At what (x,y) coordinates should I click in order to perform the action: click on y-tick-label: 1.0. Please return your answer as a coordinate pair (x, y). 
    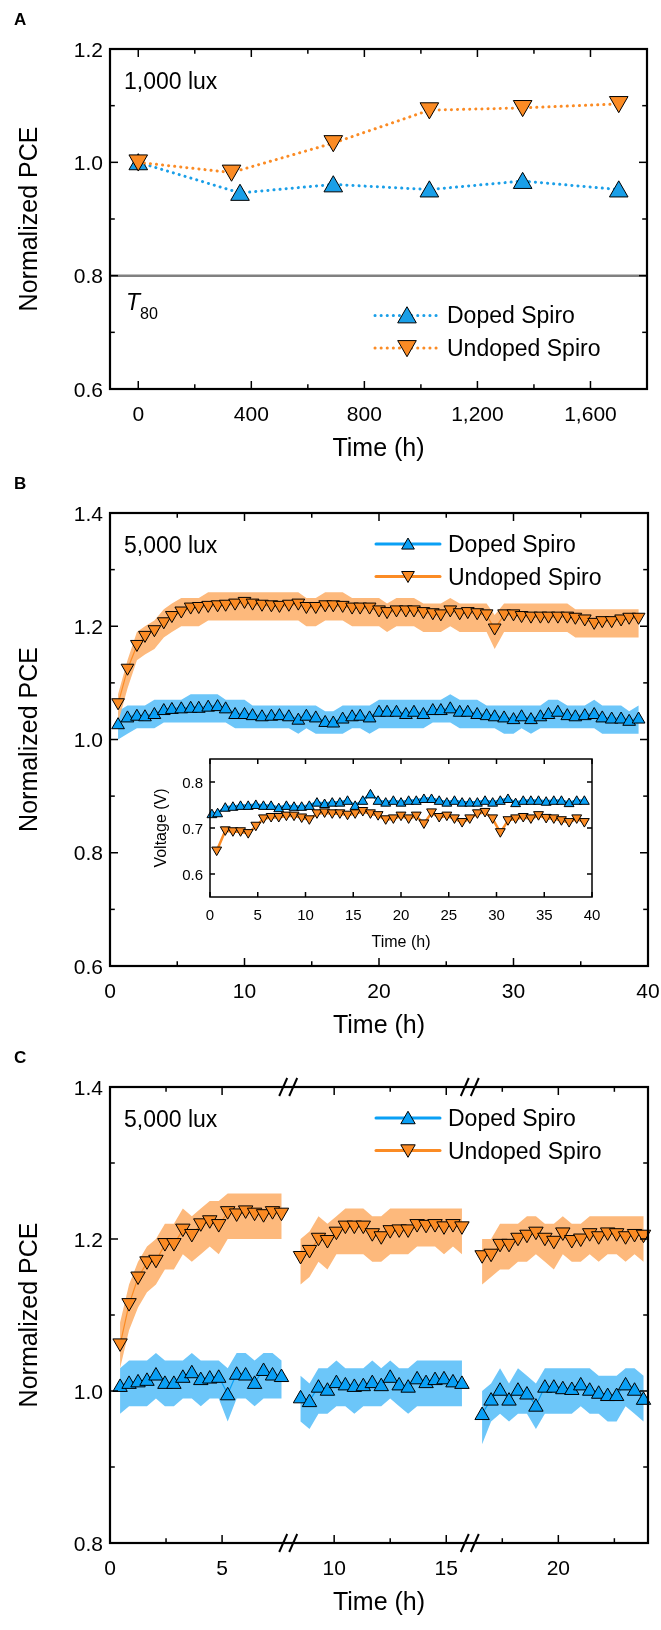
    Looking at the image, I should click on (88, 1391).